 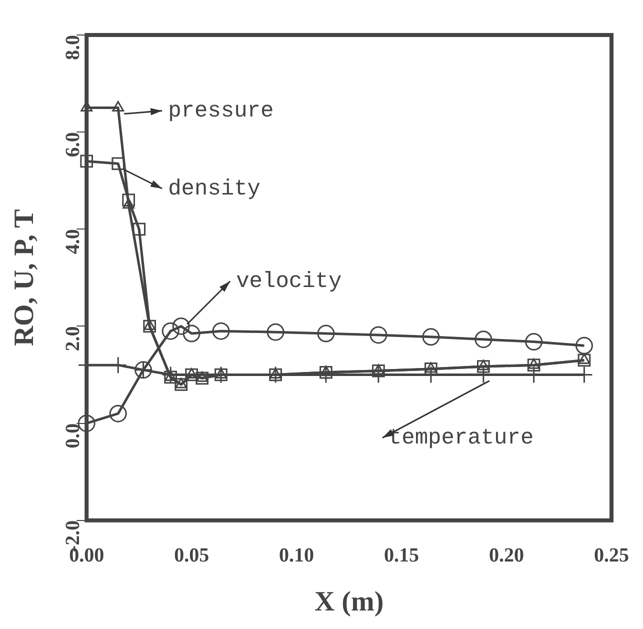 I want to click on series-label: density, so click(x=214, y=189).